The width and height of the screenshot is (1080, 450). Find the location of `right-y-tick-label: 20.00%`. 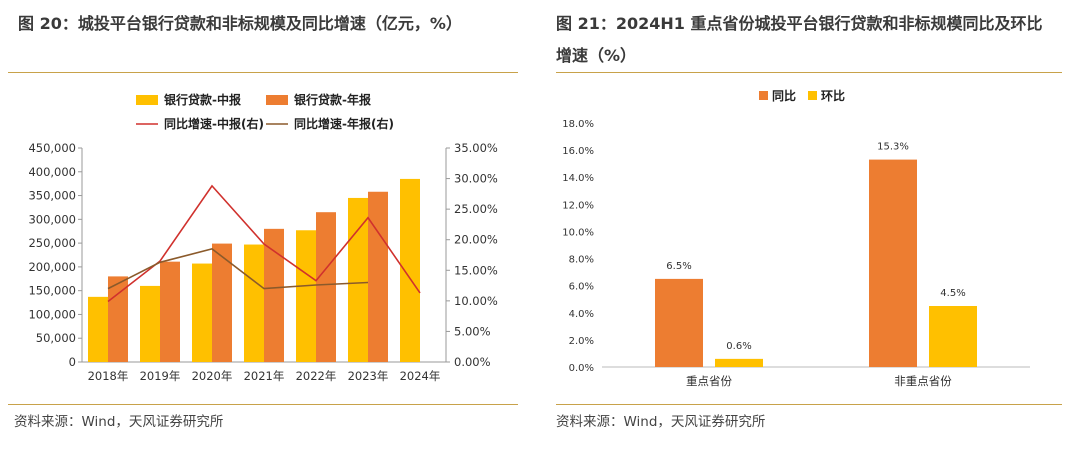

right-y-tick-label: 20.00% is located at coordinates (476, 240).